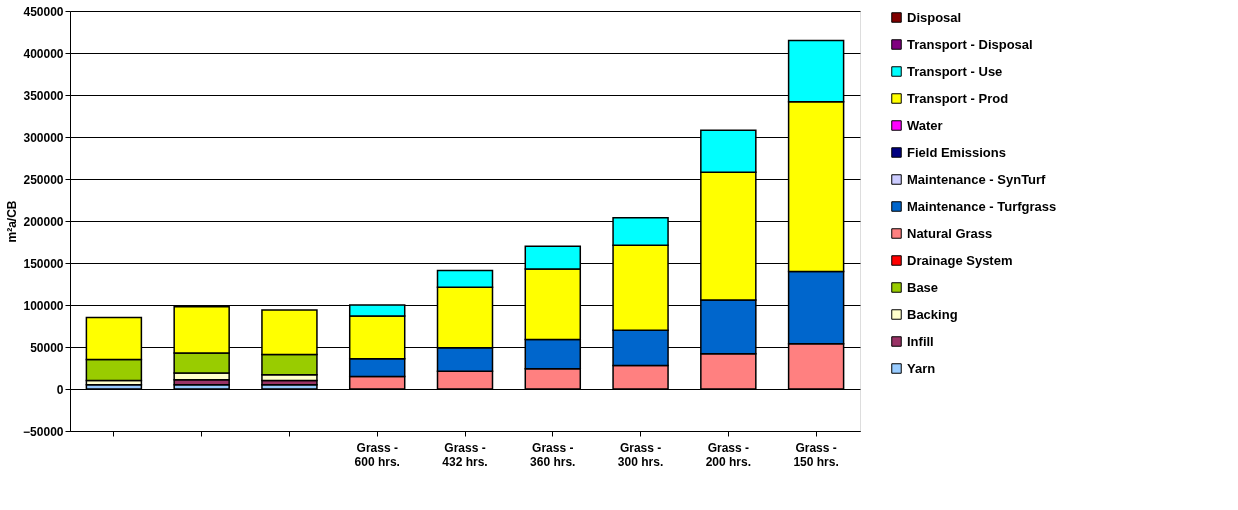  Describe the element at coordinates (932, 314) in the screenshot. I see `legend-label: Backing` at that location.